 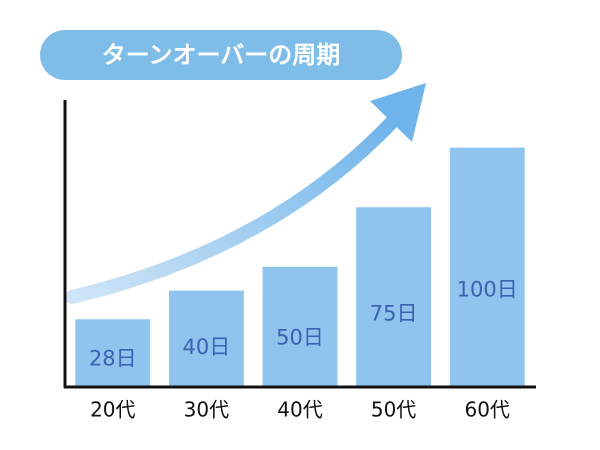 What do you see at coordinates (398, 112) in the screenshot?
I see `trend-arrow-head` at bounding box center [398, 112].